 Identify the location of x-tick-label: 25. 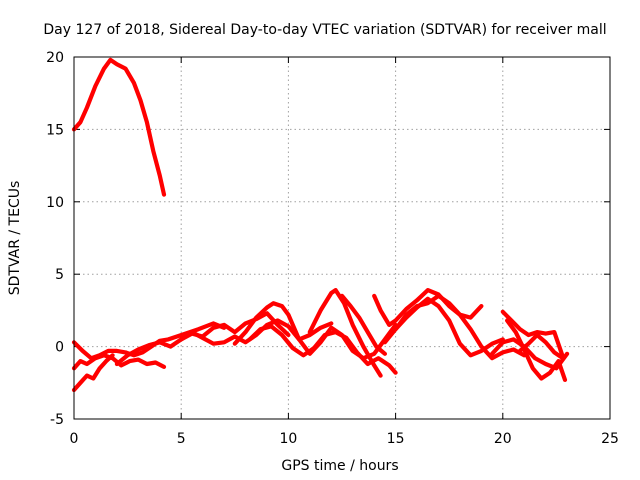
(610, 439).